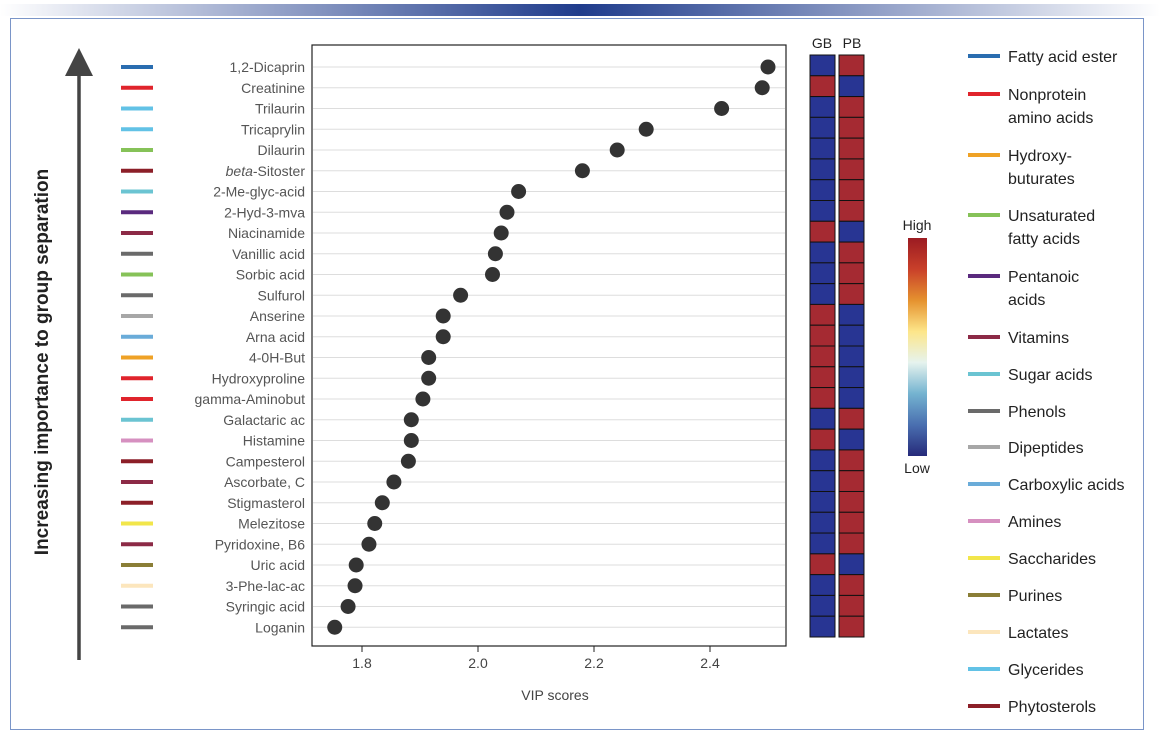 This screenshot has width=1160, height=742. I want to click on legend-label: Phytosterols, so click(1052, 707).